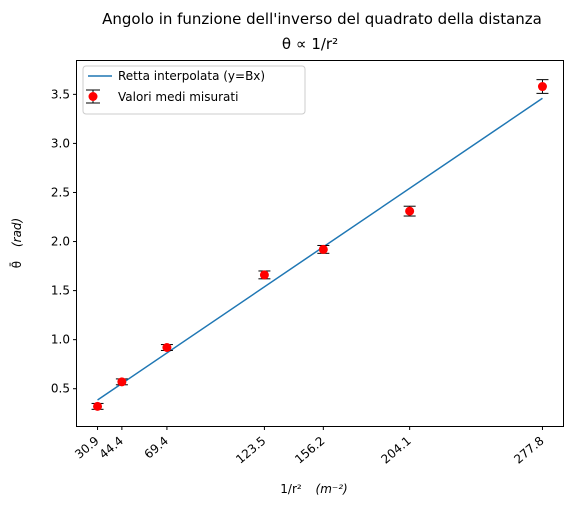 This screenshot has width=572, height=507. Describe the element at coordinates (93, 96) in the screenshot. I see `legend-marker-swatch` at that location.